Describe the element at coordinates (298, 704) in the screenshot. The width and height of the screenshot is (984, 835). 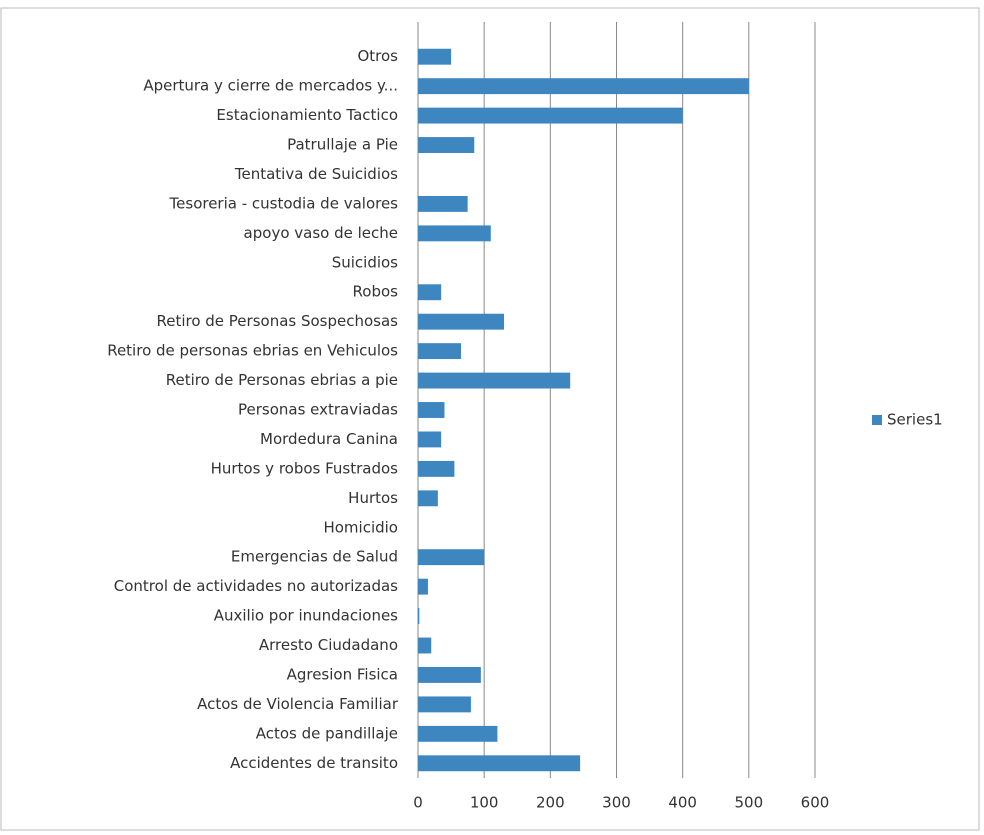
I see `y-tick-label: Actos de Violencia Familiar` at that location.